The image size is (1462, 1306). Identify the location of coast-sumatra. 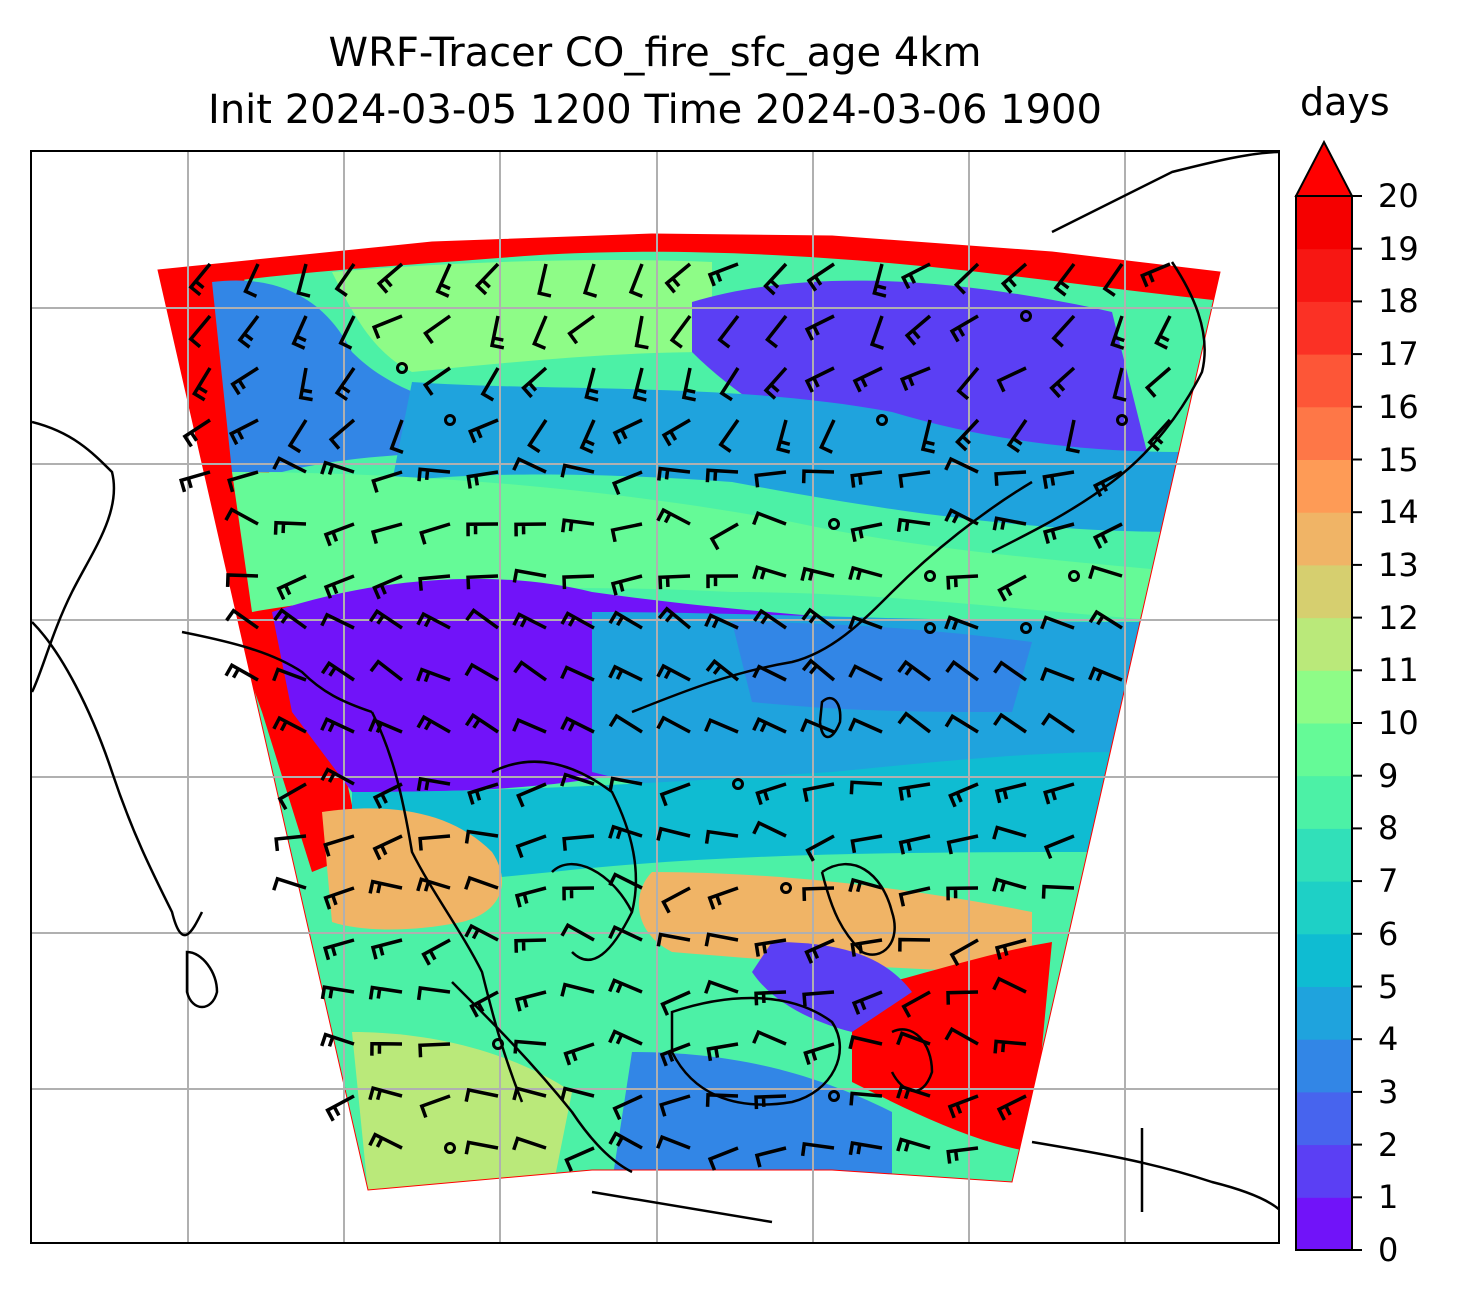
(542, 1077).